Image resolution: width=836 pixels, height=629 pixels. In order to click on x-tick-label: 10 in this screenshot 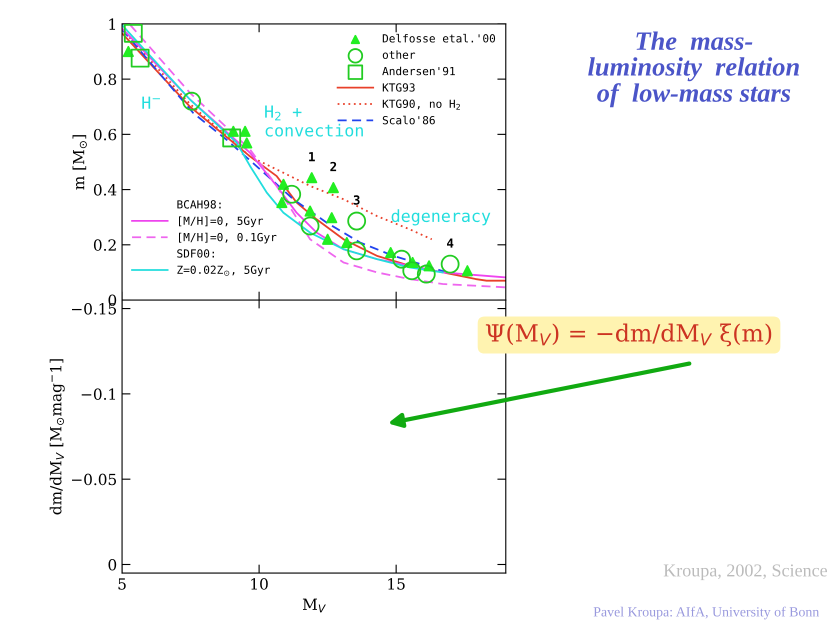, I will do `click(259, 584)`.